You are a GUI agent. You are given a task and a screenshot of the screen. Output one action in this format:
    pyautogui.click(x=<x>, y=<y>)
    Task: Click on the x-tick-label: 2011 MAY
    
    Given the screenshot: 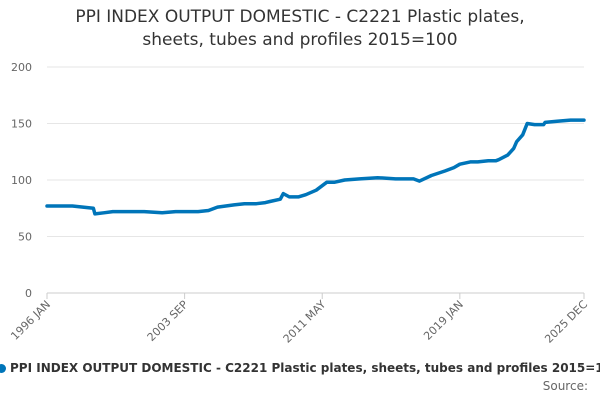 What is the action you would take?
    pyautogui.click(x=305, y=322)
    